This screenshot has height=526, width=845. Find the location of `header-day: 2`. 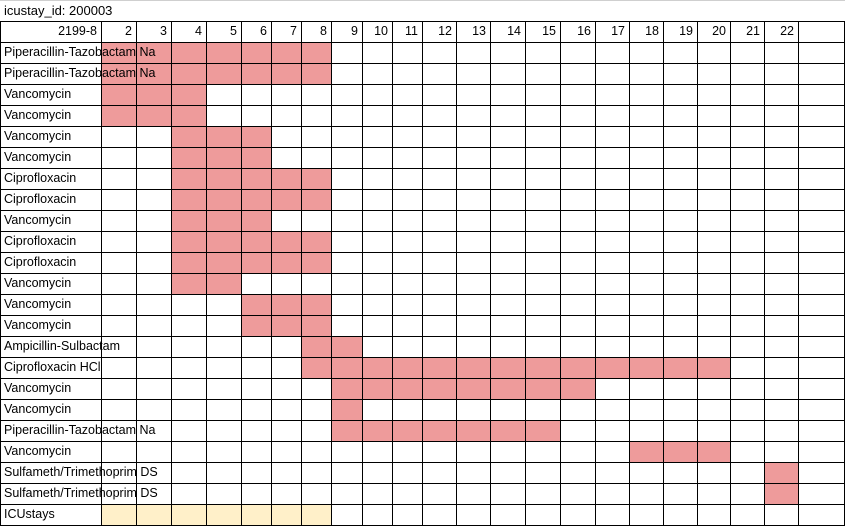

header-day: 2 is located at coordinates (128, 31).